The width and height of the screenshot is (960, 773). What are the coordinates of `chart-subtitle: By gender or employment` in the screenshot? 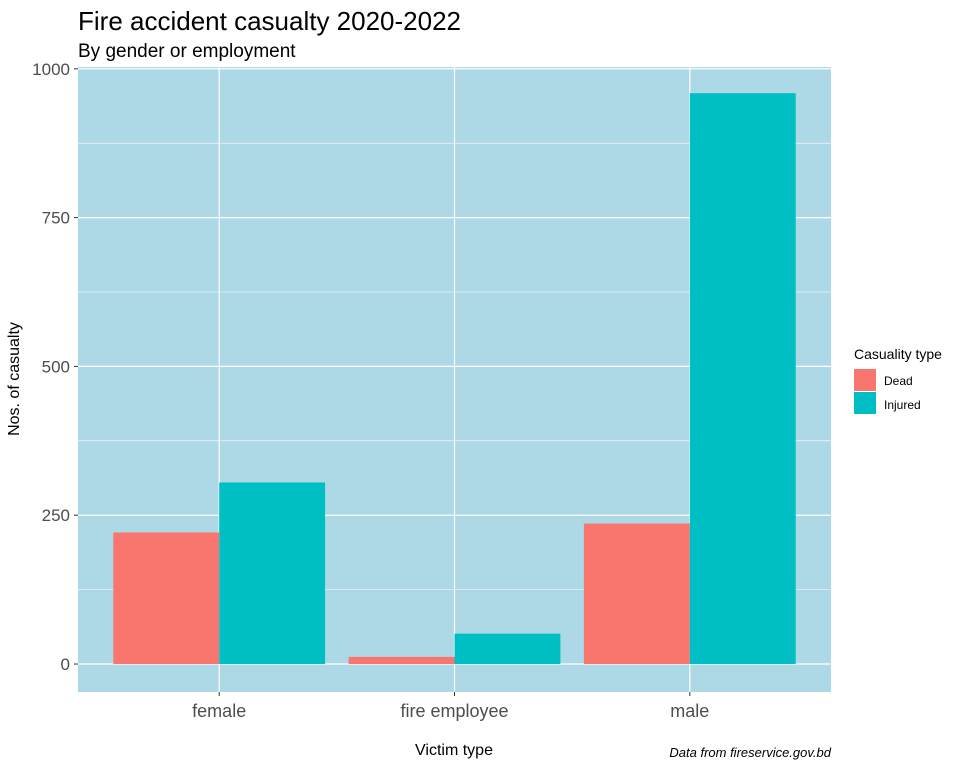 It's located at (187, 51).